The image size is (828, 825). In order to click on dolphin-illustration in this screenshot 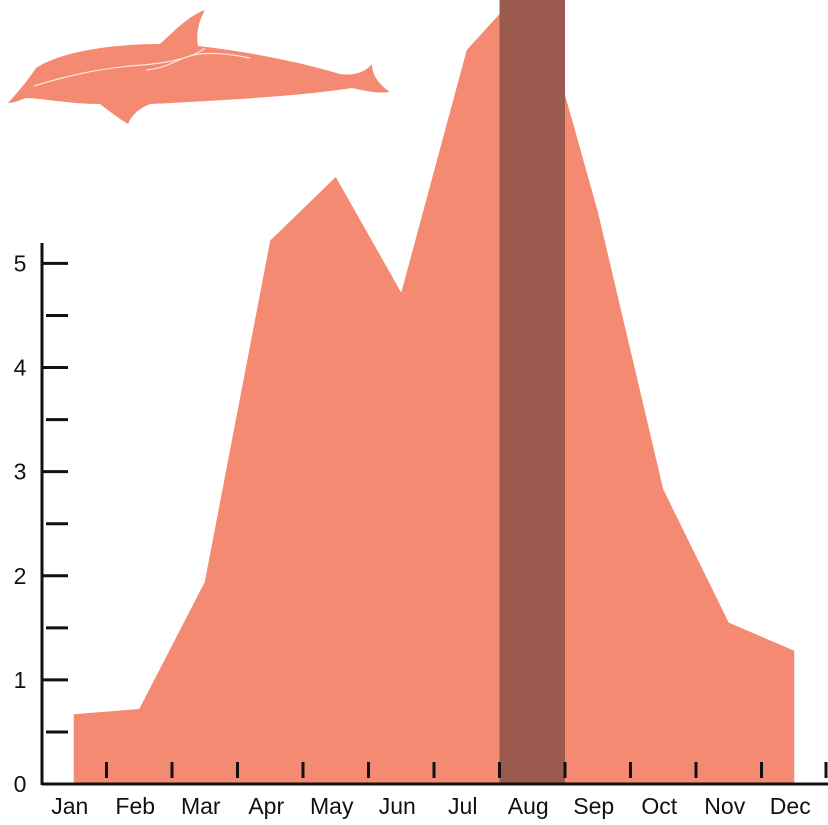, I will do `click(199, 67)`.